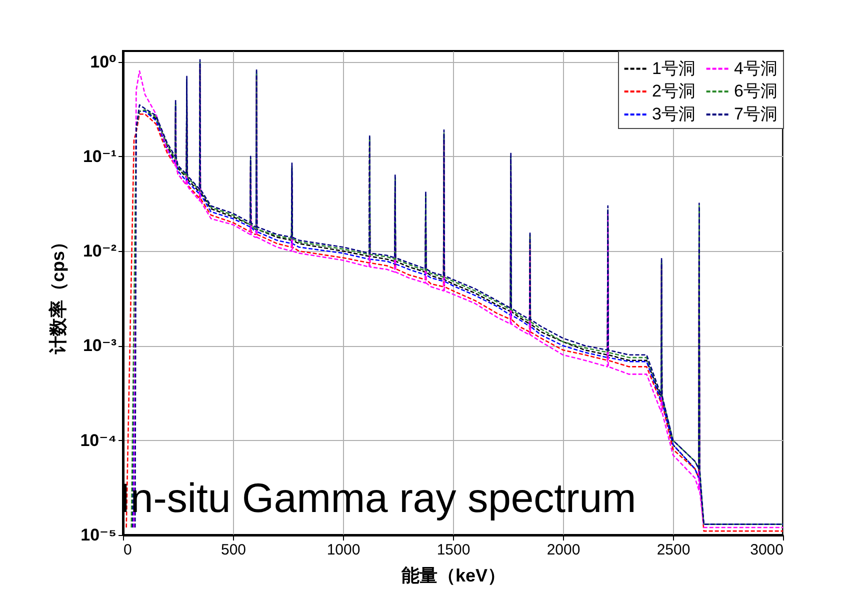 The image size is (846, 613). What do you see at coordinates (756, 91) in the screenshot?
I see `legend-label: 6号洞` at bounding box center [756, 91].